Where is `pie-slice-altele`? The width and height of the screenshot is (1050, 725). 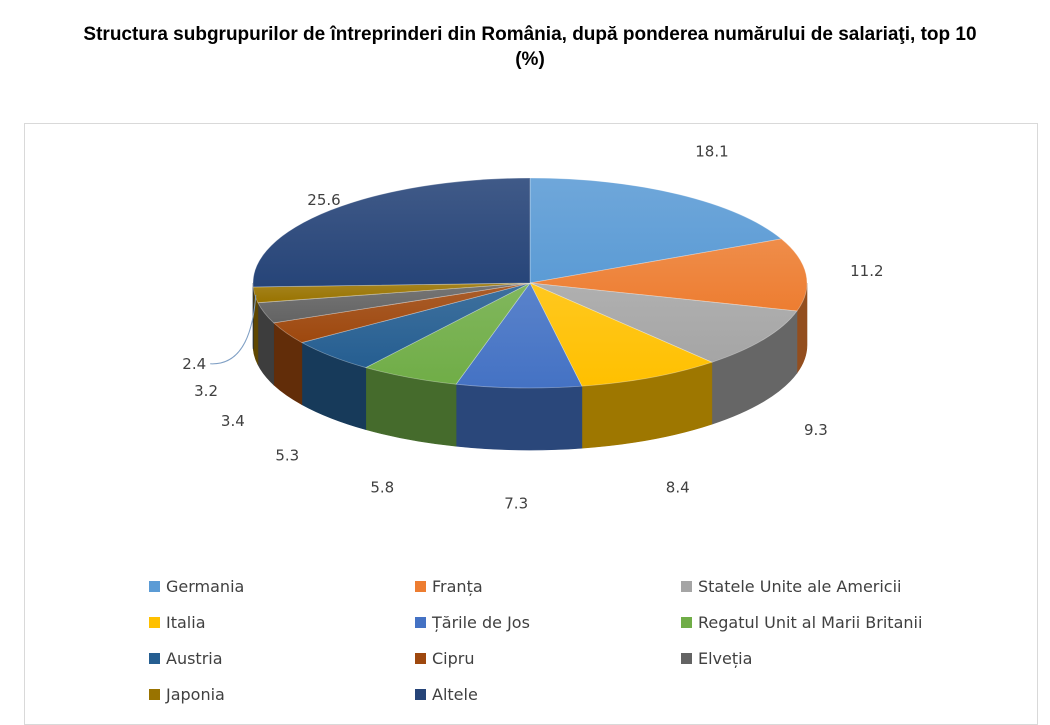 pie-slice-altele is located at coordinates (391, 232).